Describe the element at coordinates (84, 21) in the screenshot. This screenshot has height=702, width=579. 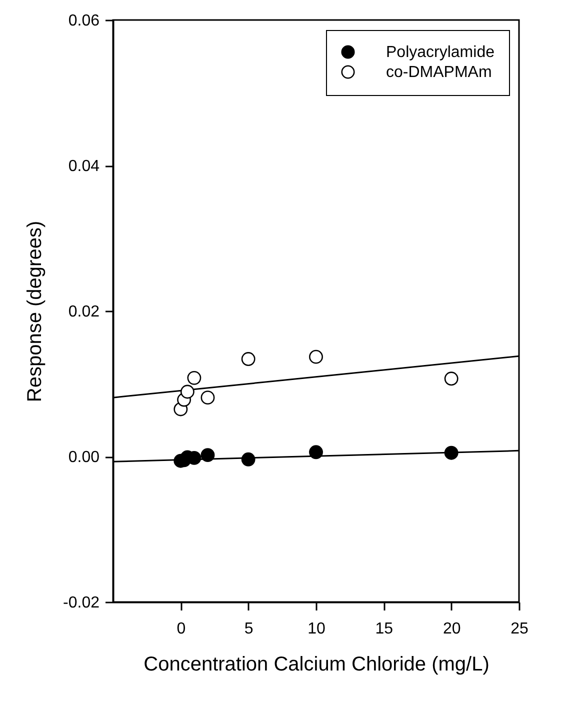
I see `y-tick-label: 0.06` at that location.